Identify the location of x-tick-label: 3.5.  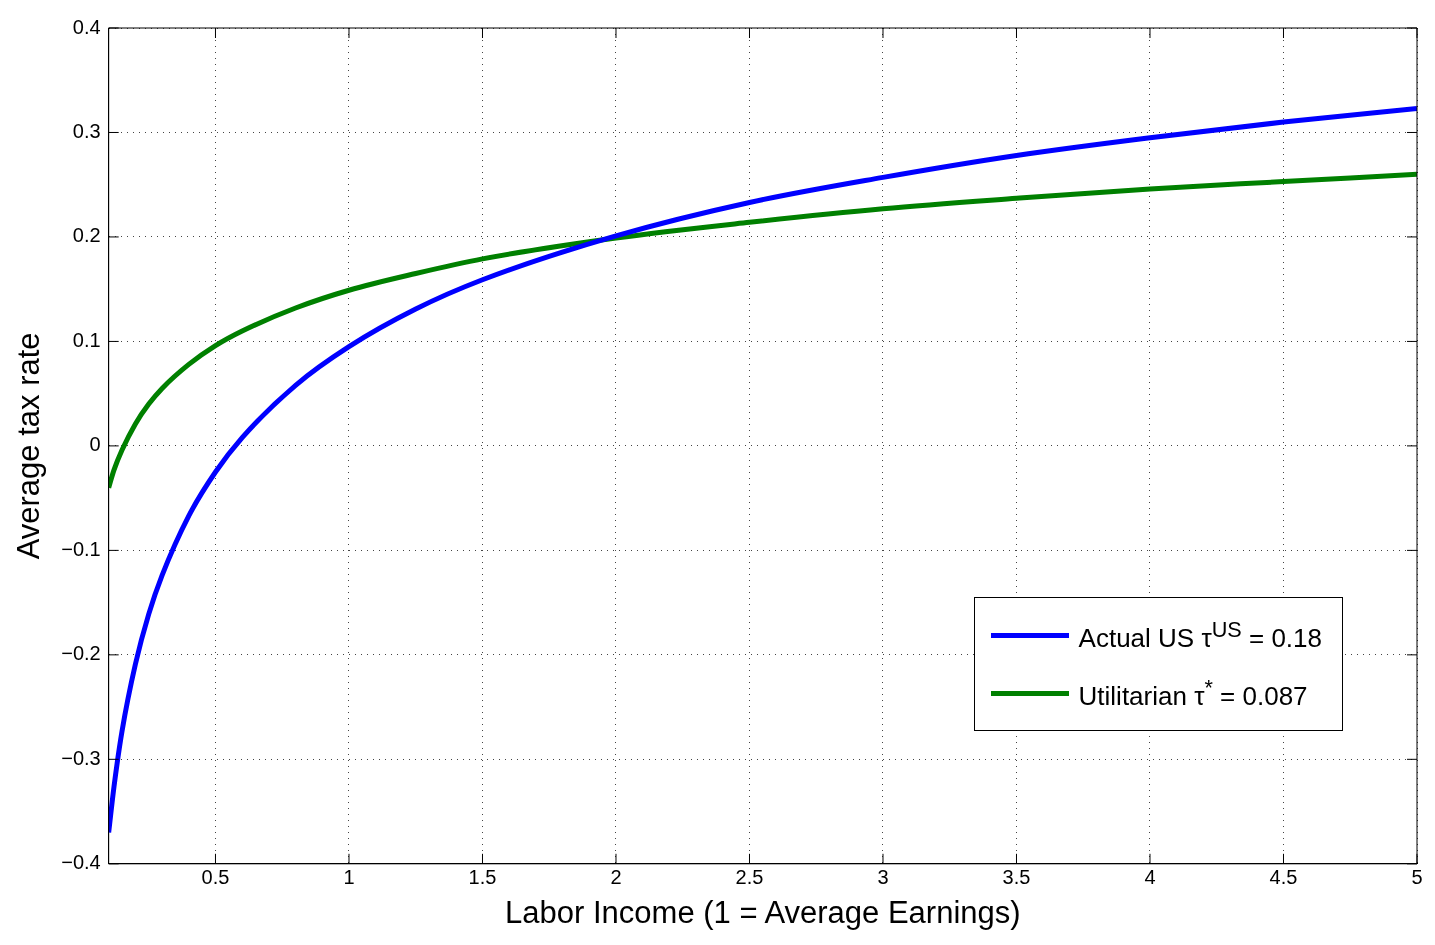
(1016, 877).